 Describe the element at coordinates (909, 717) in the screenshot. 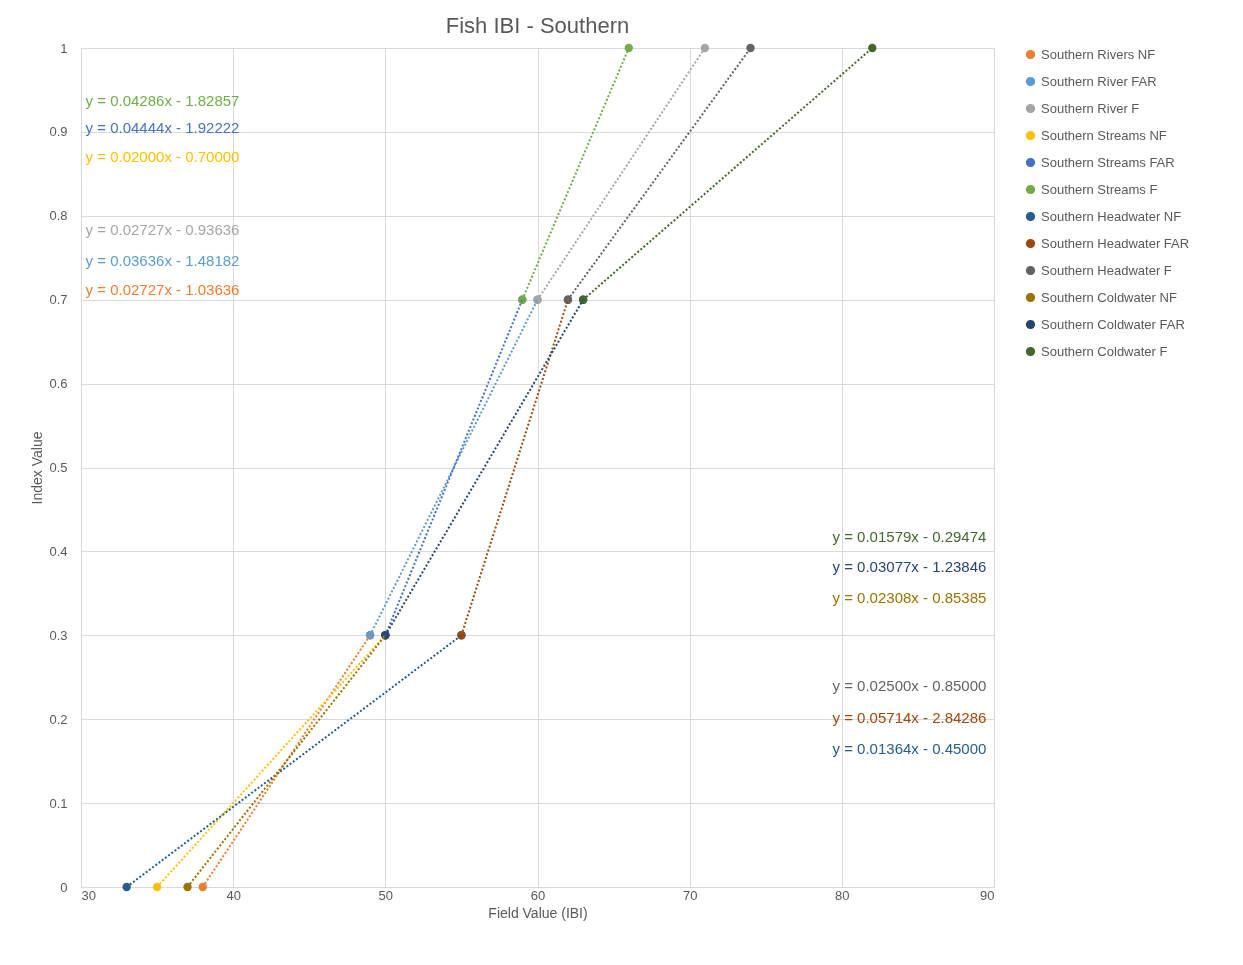

I see `annotation: y = 0.05714x - 2.84286` at that location.